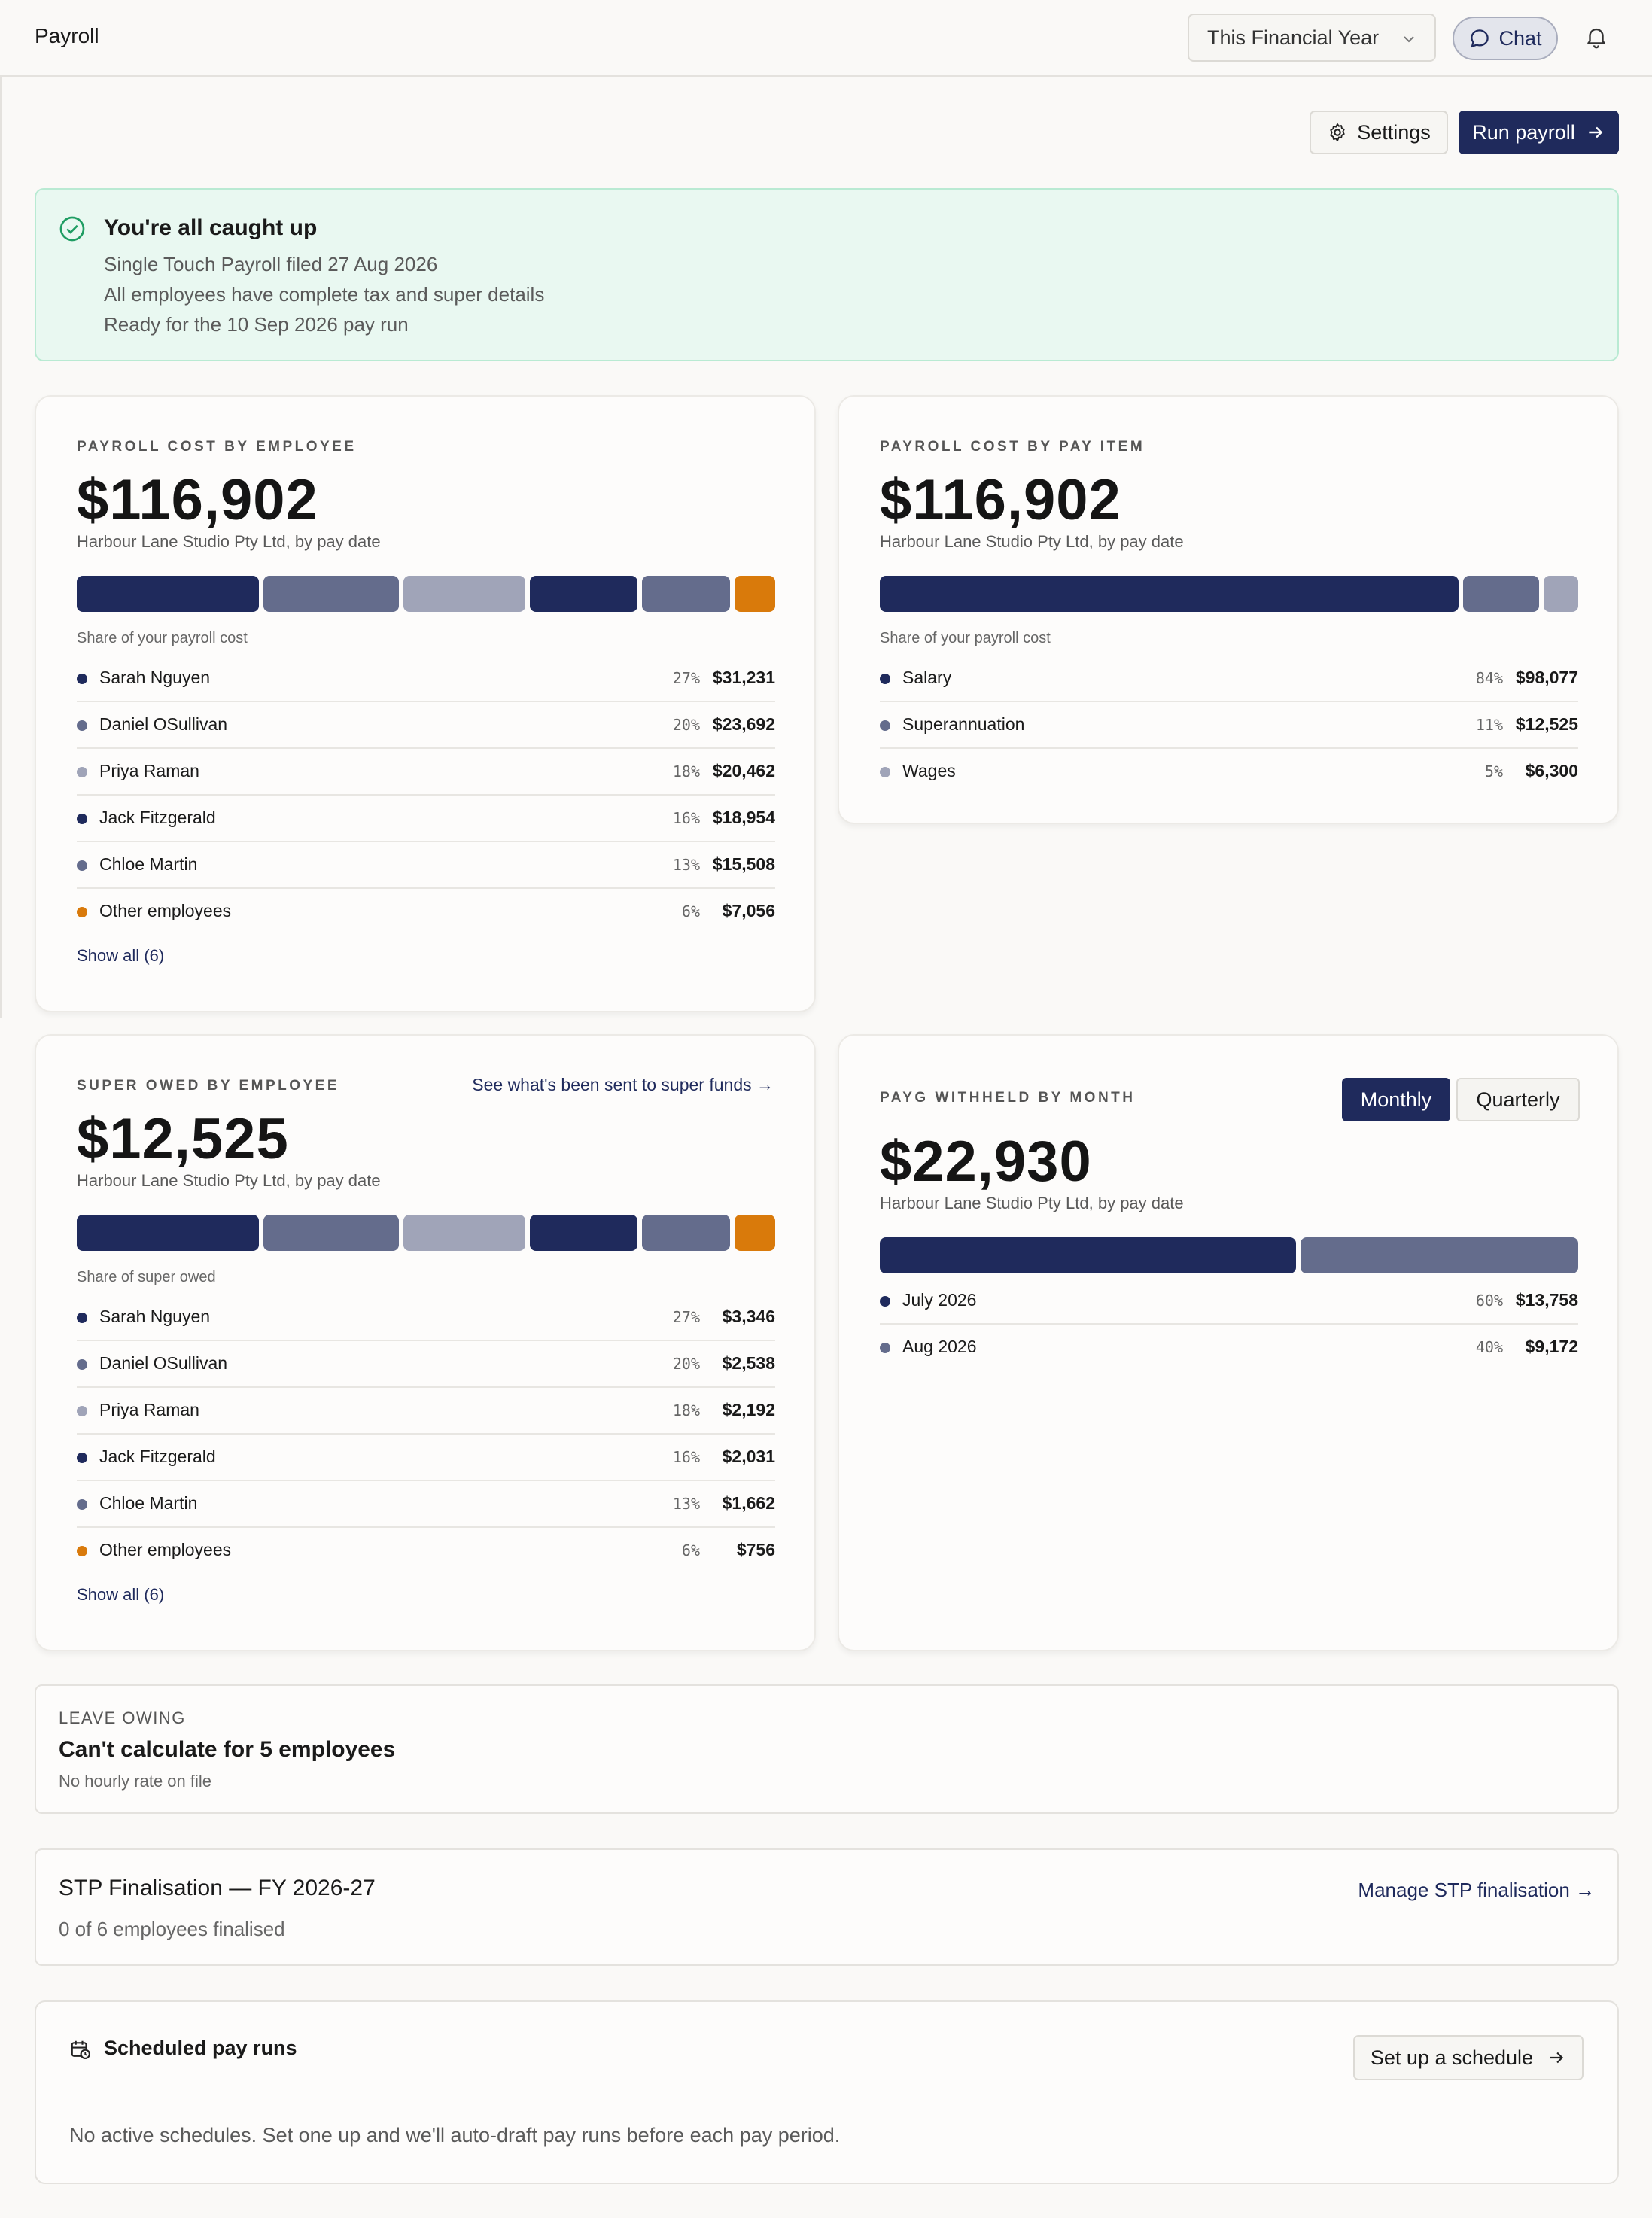  I want to click on period-select: This Financial Year, so click(1312, 38).